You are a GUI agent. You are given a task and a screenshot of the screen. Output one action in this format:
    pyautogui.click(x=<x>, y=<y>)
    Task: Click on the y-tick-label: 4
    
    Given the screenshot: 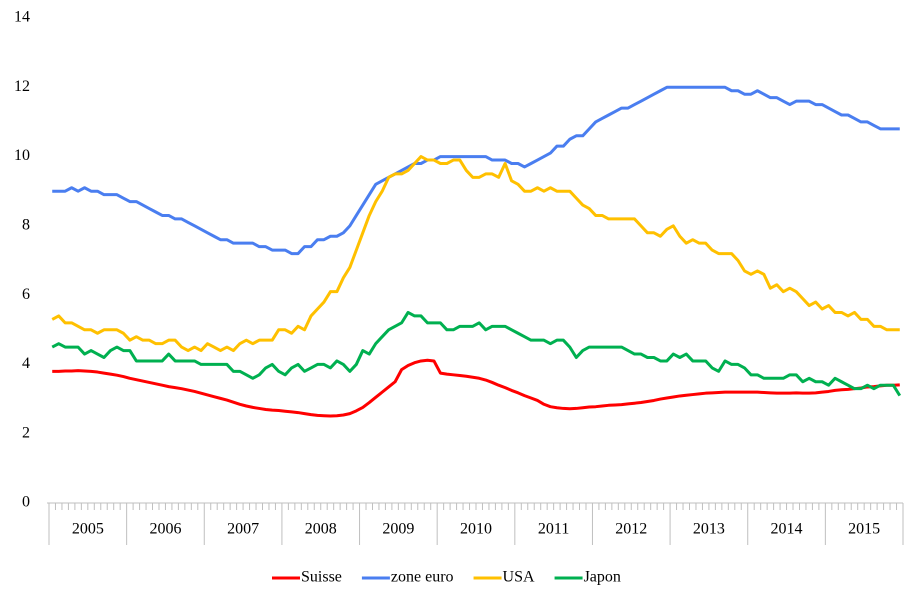 What is the action you would take?
    pyautogui.click(x=26, y=363)
    